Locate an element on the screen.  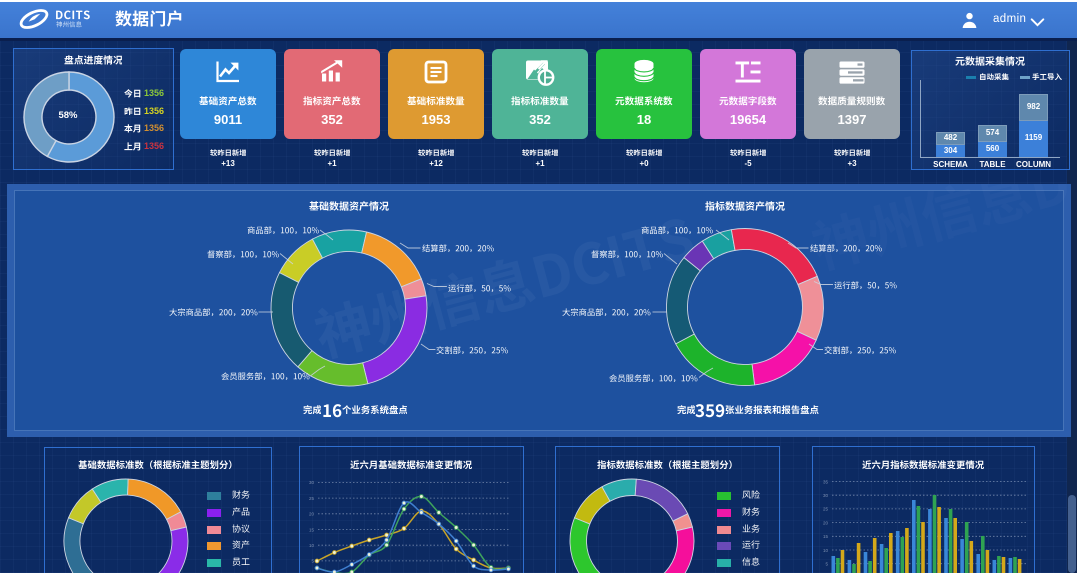
svg-text: 35 is located at coordinates (826, 481).